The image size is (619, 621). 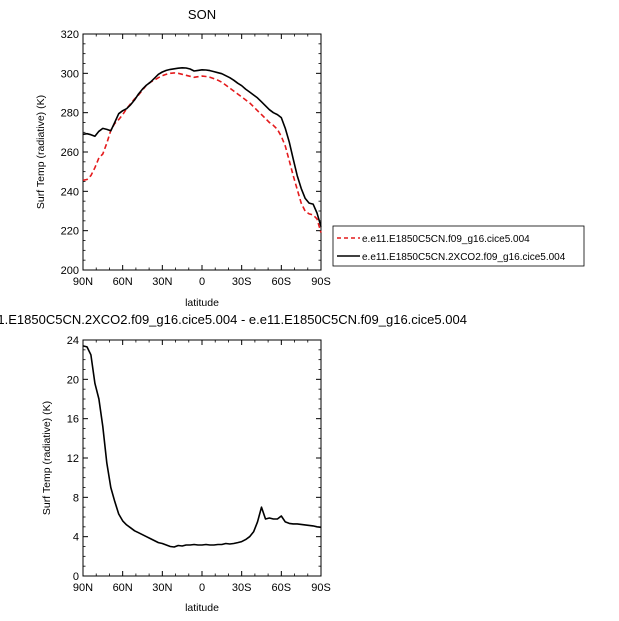 I want to click on top-x-tick-label: 90N, so click(x=83, y=282).